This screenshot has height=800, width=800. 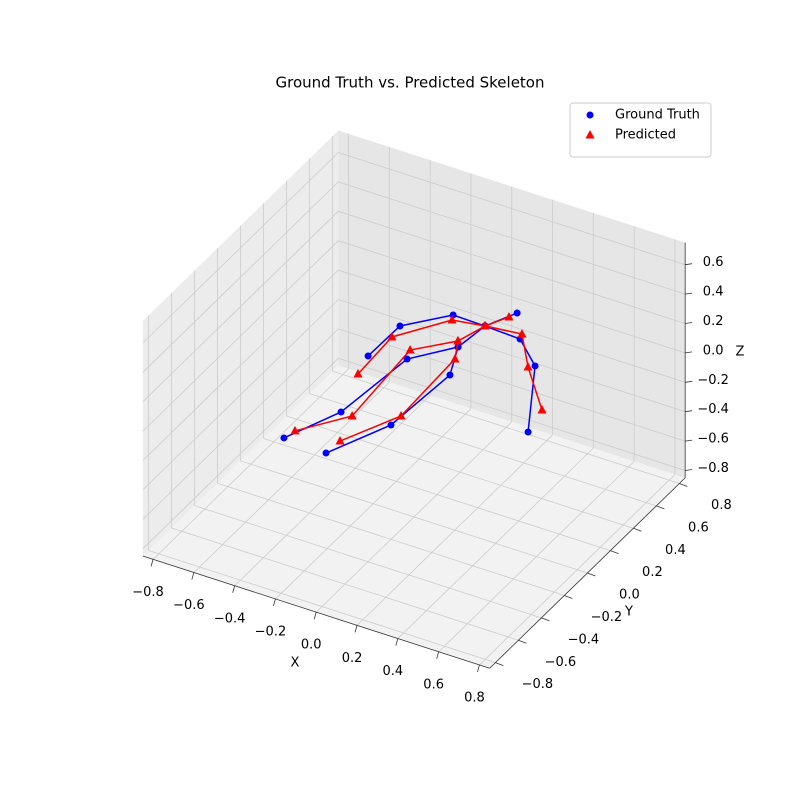 What do you see at coordinates (713, 350) in the screenshot?
I see `z-tick-label: 0.0` at bounding box center [713, 350].